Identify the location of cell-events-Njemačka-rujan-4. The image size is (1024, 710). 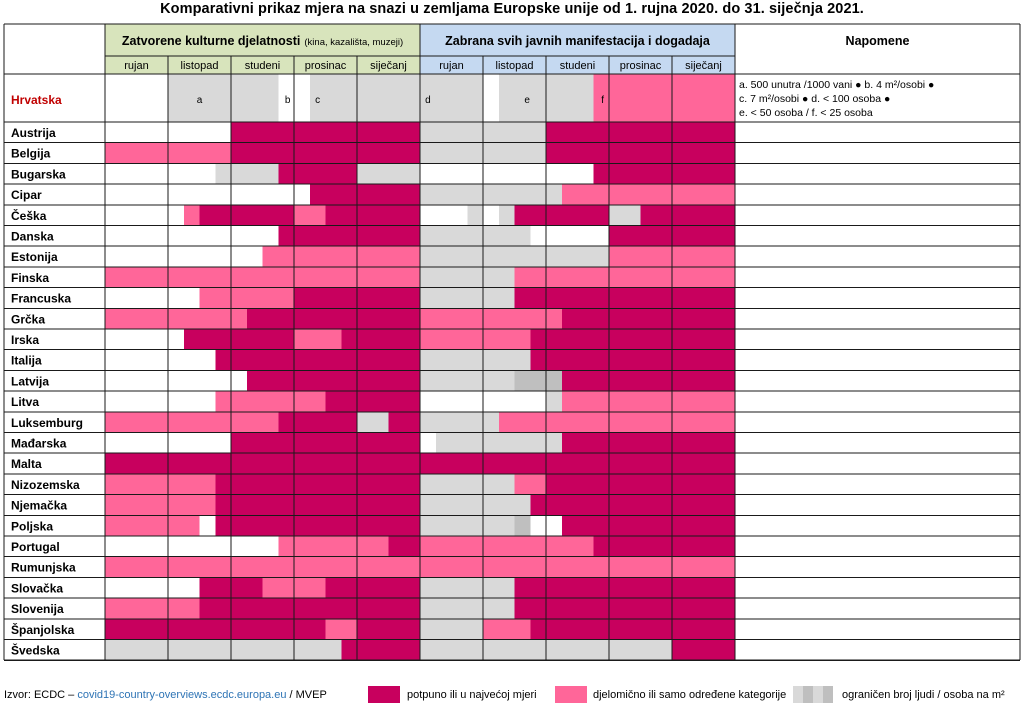
(475, 505).